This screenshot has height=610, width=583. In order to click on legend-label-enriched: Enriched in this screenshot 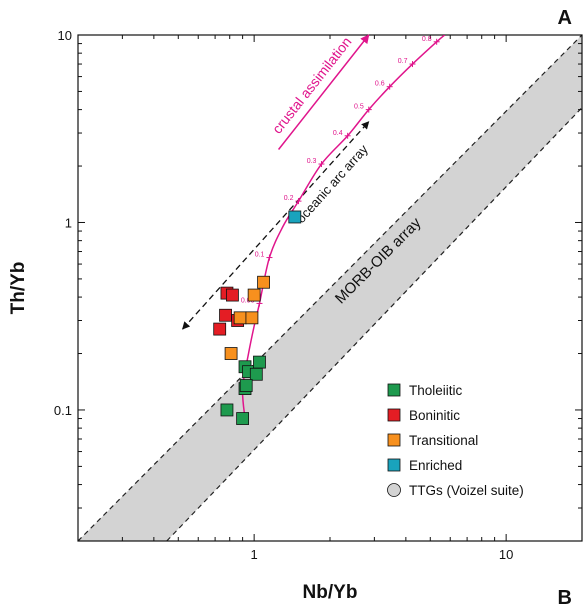, I will do `click(435, 465)`.